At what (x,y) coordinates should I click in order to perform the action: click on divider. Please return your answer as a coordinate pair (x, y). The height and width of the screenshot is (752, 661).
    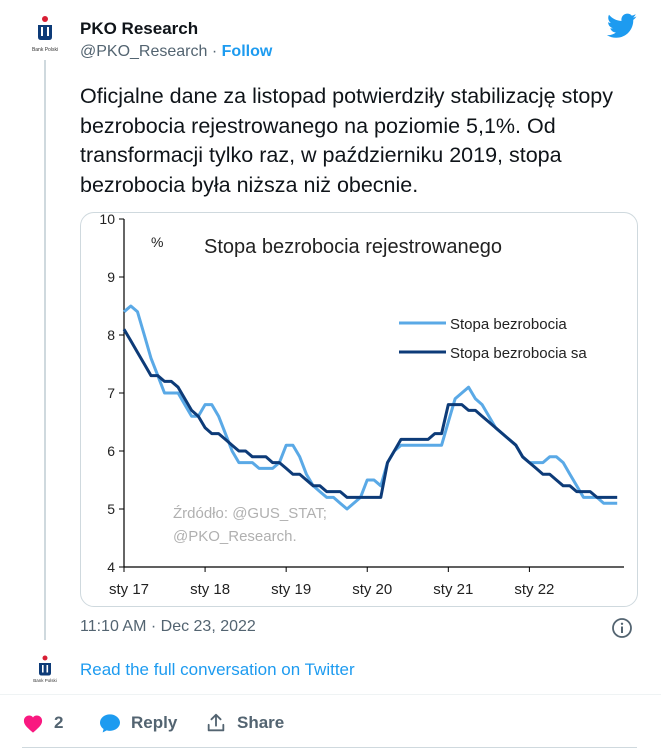
    Looking at the image, I should click on (330, 694).